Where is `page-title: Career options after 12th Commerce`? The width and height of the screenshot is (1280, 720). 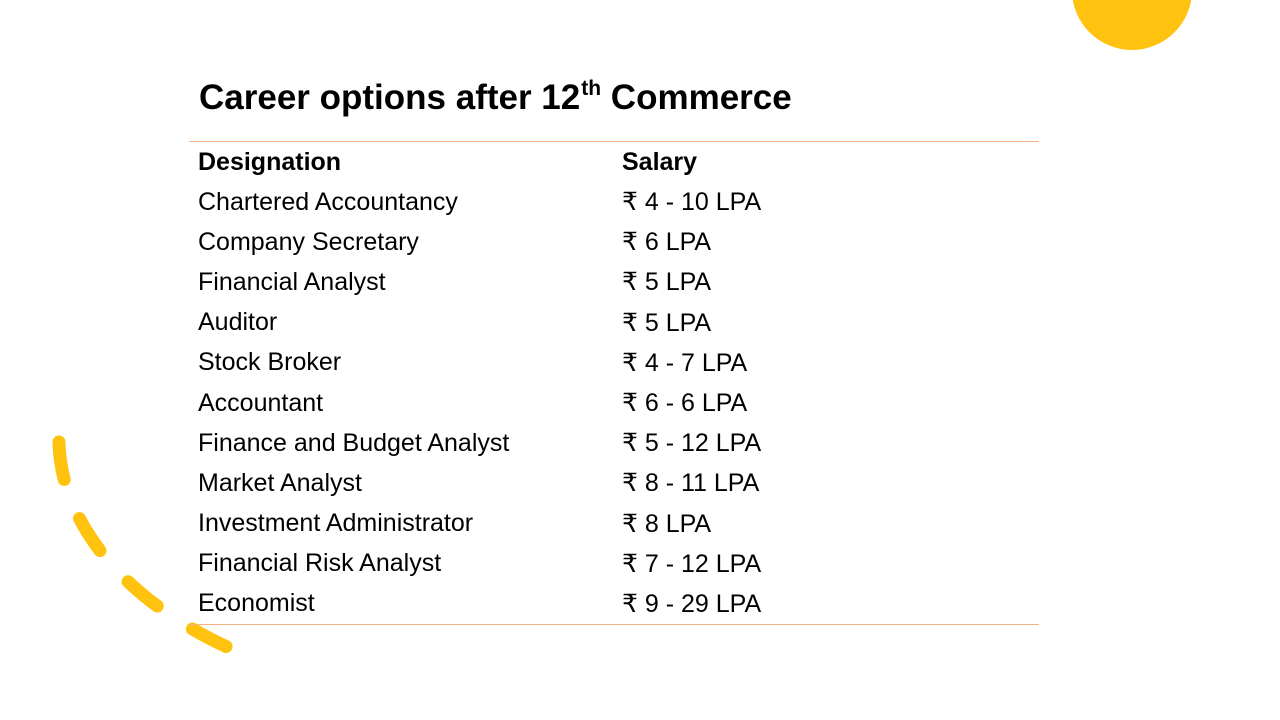
page-title: Career options after 12th Commerce is located at coordinates (495, 100).